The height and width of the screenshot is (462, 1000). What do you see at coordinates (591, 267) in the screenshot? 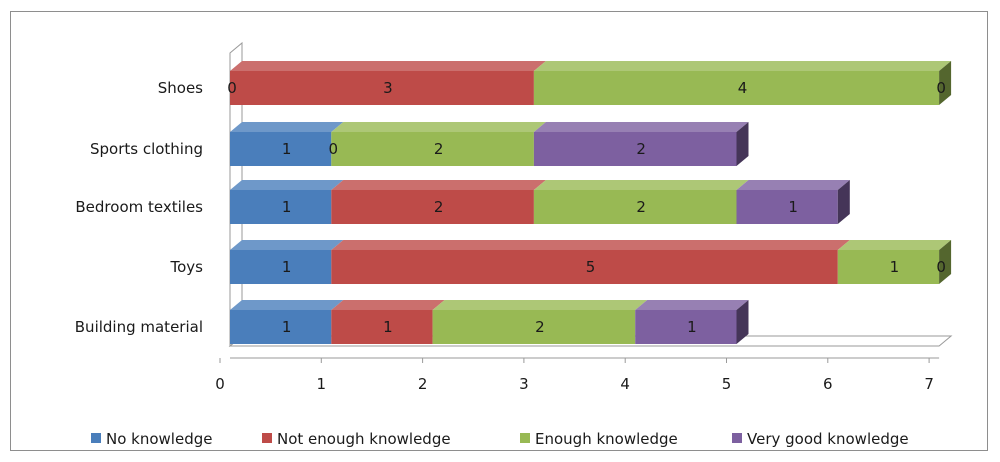
I see `data-label: 5` at bounding box center [591, 267].